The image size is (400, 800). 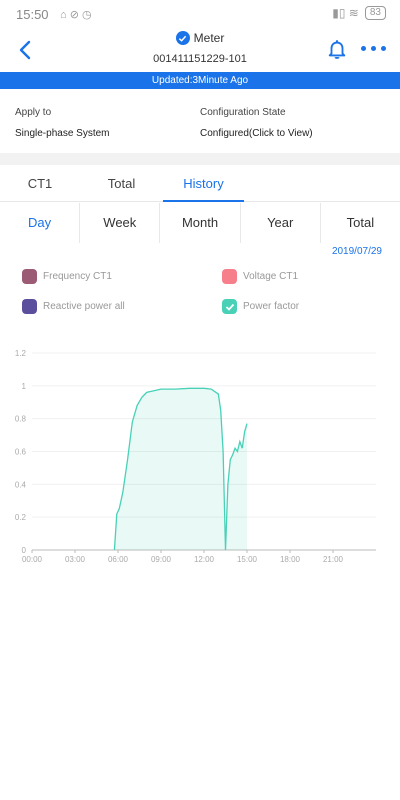 What do you see at coordinates (40, 183) in the screenshot?
I see `tab-ct1: CT1` at bounding box center [40, 183].